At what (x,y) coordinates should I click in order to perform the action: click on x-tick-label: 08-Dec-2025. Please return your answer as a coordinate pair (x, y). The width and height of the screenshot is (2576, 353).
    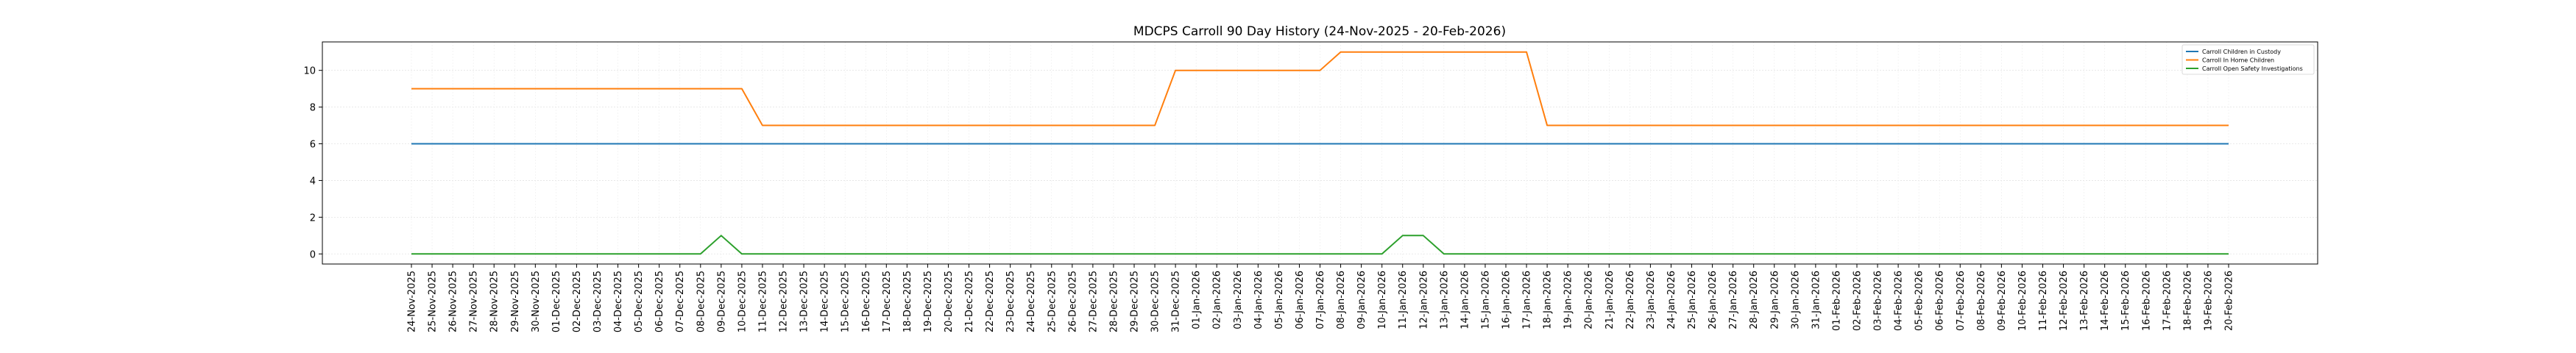
    Looking at the image, I should click on (701, 301).